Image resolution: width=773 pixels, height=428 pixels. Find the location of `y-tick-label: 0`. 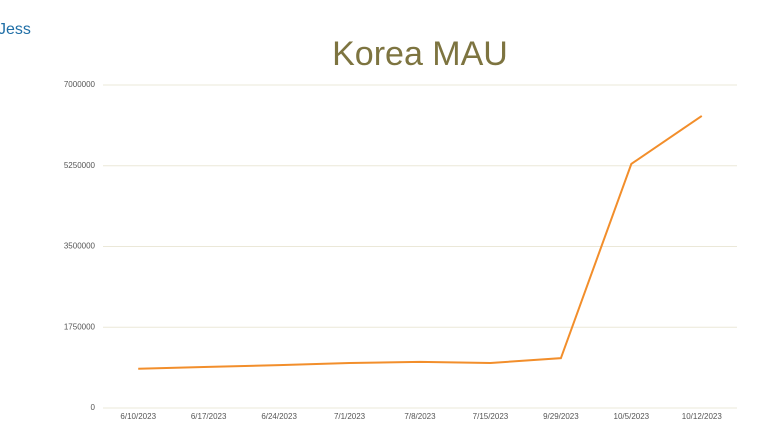

y-tick-label: 0 is located at coordinates (93, 407).